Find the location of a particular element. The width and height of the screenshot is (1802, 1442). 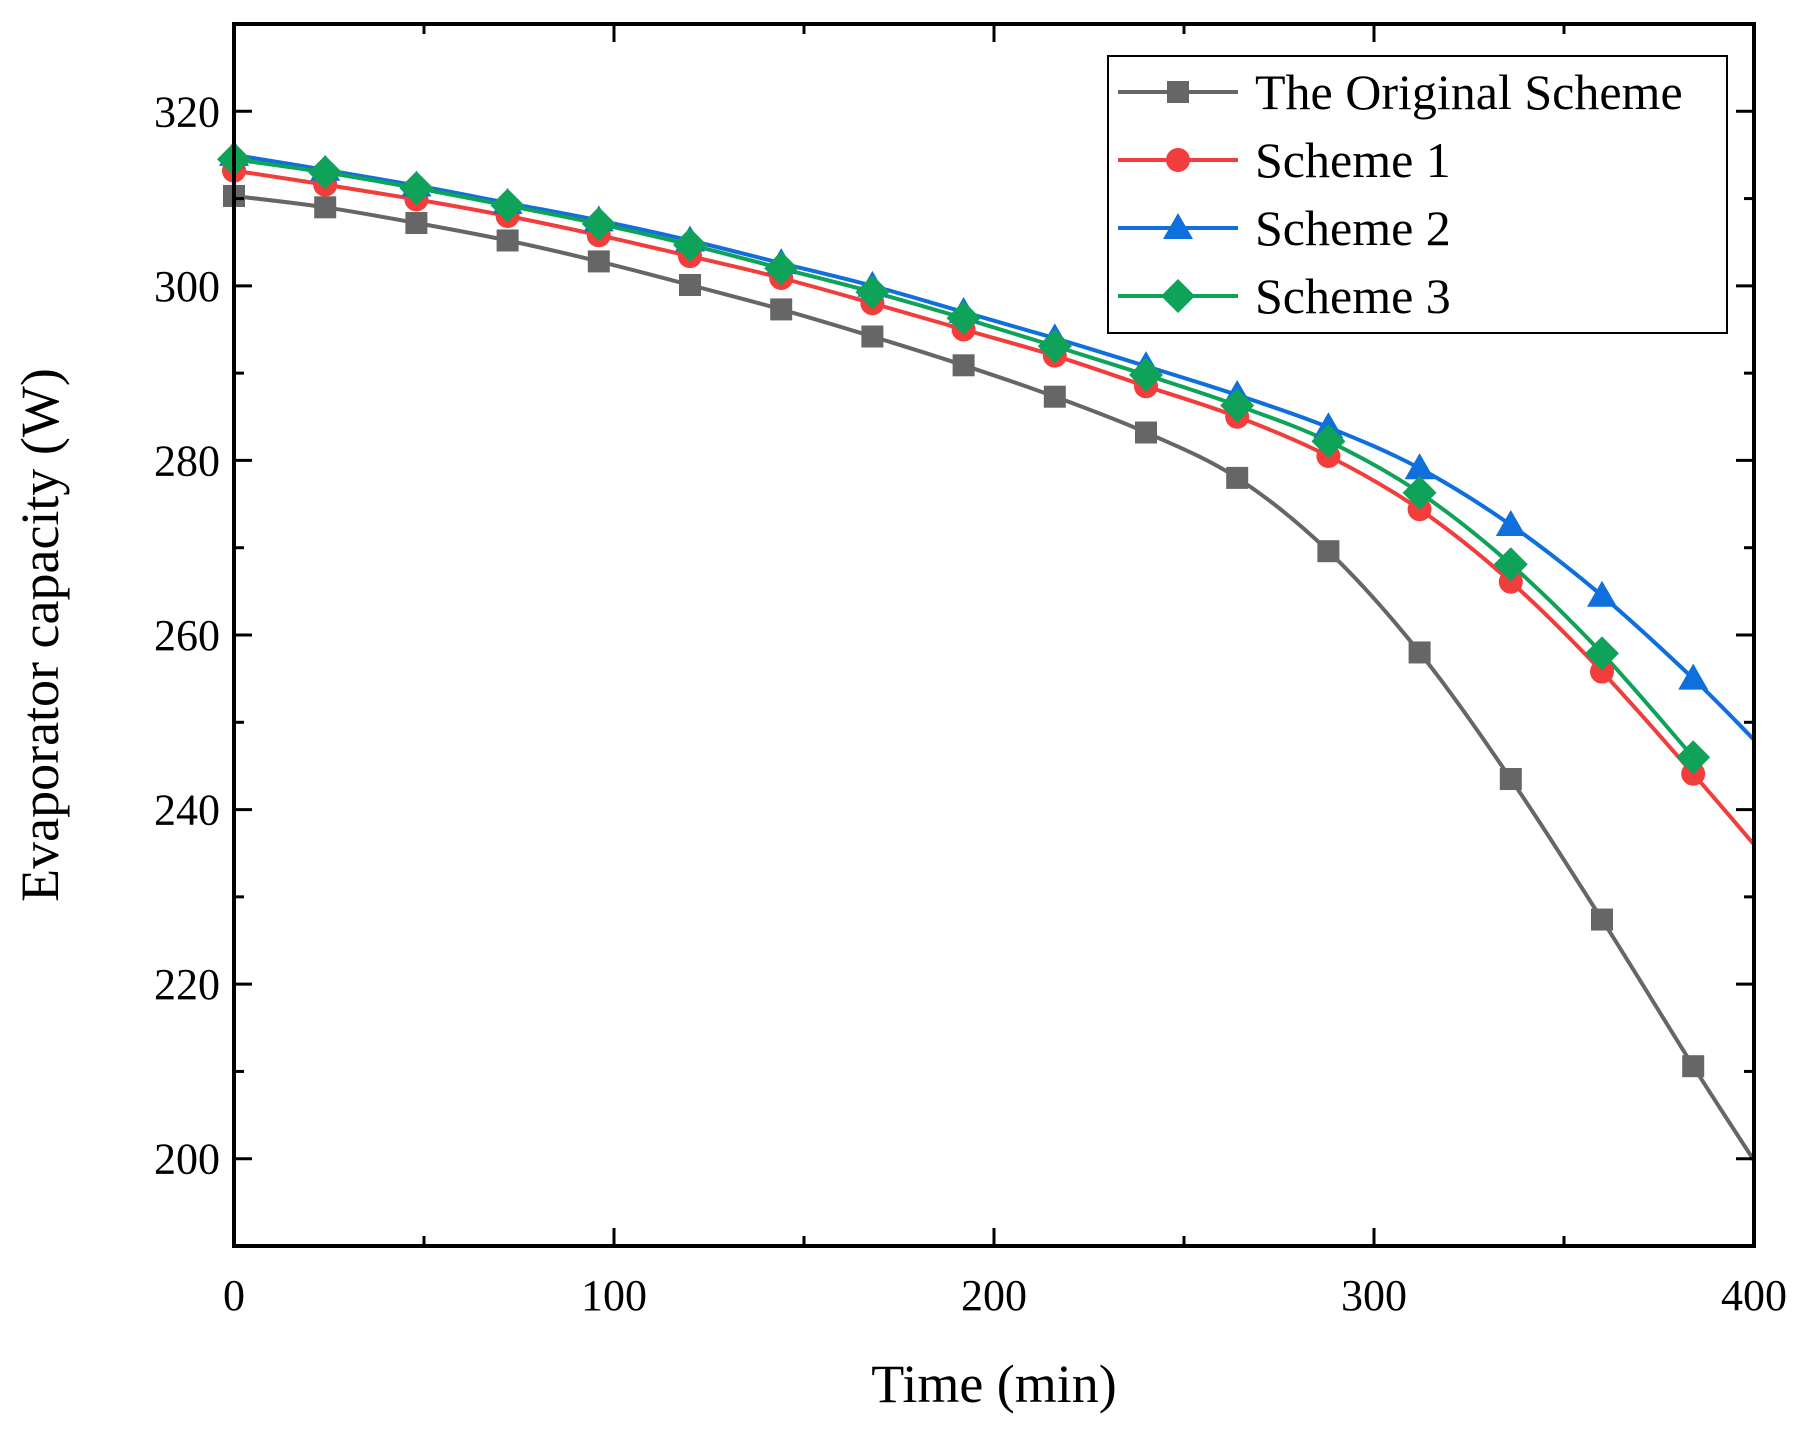

y-tick-label: 260 is located at coordinates (187, 635).